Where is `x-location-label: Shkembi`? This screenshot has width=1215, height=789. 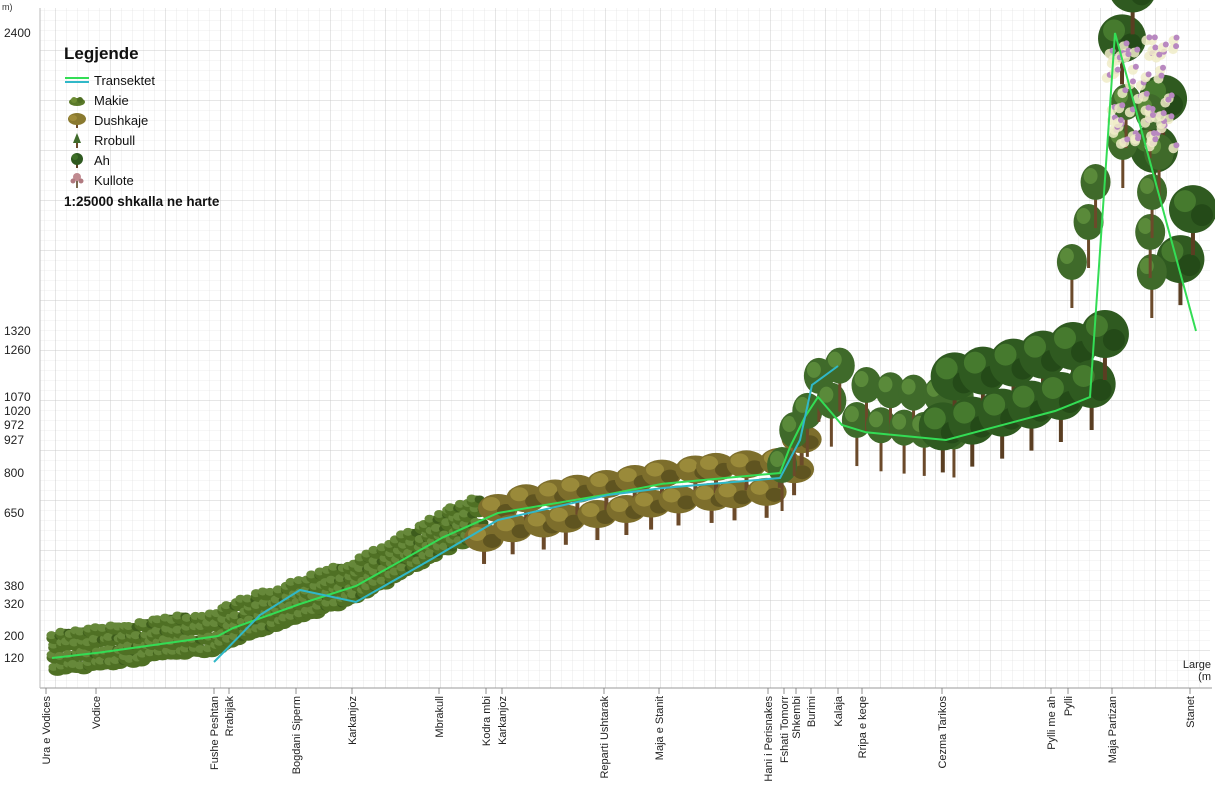
x-location-label: Shkembi is located at coordinates (797, 717).